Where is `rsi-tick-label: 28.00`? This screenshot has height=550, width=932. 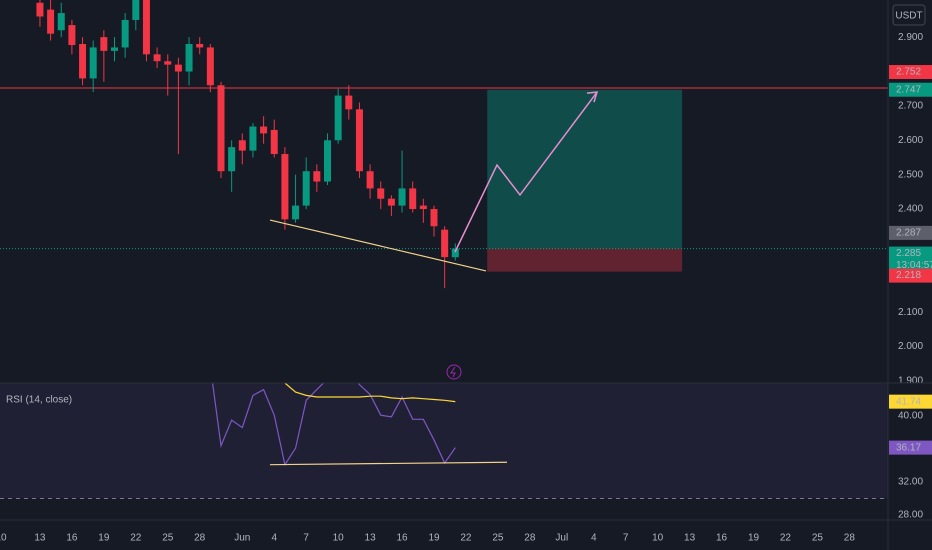
rsi-tick-label: 28.00 is located at coordinates (910, 515).